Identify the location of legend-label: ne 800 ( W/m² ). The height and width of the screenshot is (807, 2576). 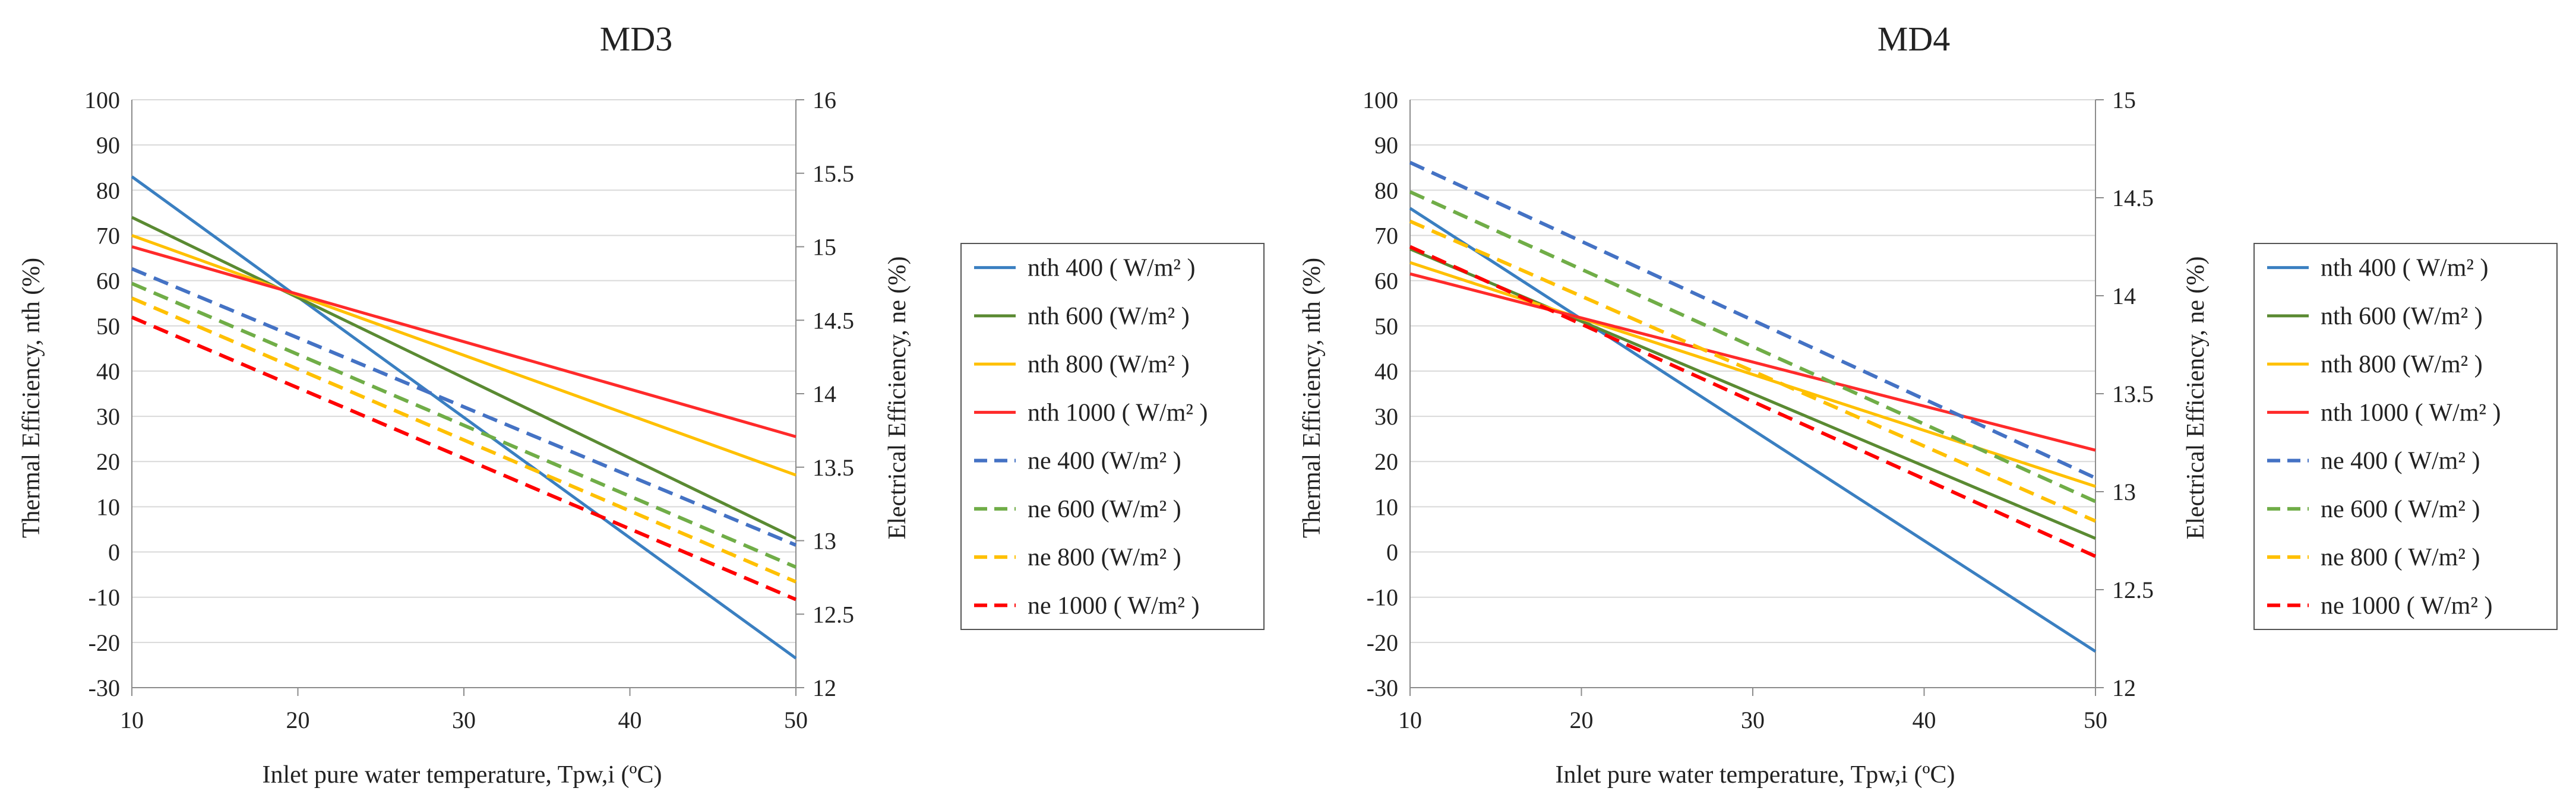
(2400, 557).